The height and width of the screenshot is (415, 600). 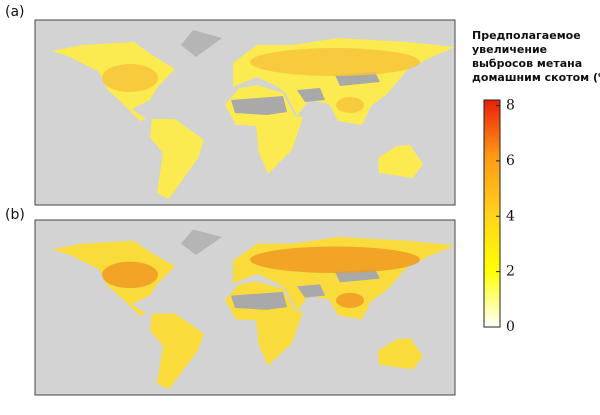 What do you see at coordinates (15, 215) in the screenshot?
I see `panel-label: (b)` at bounding box center [15, 215].